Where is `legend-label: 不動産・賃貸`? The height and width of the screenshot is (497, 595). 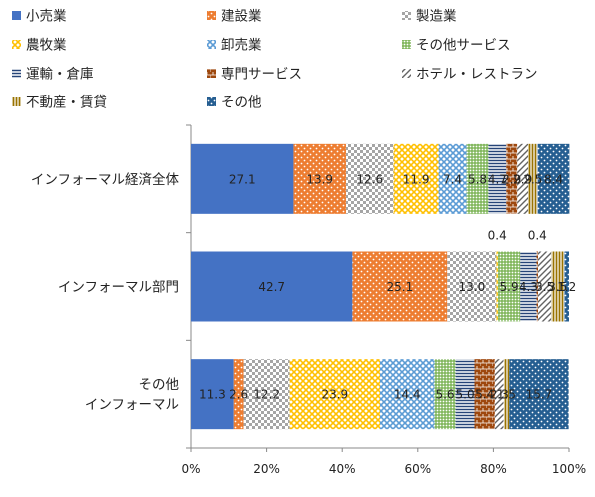 legend-label: 不動産・賃貸 is located at coordinates (66, 103).